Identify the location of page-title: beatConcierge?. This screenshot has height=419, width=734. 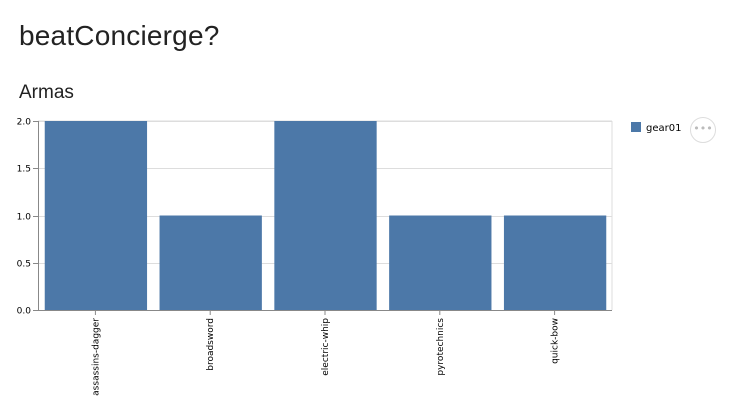
(119, 35).